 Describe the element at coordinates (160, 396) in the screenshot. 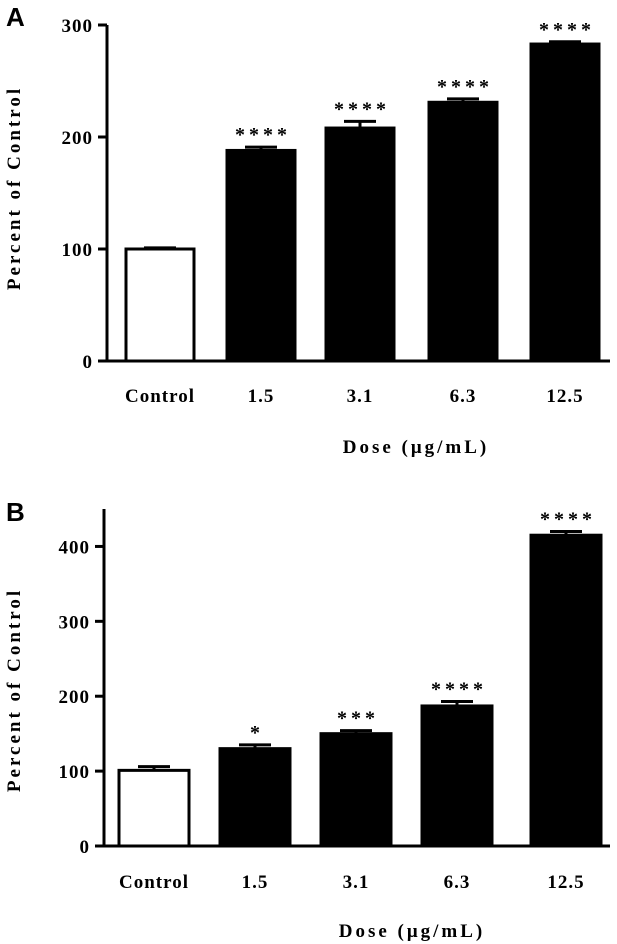

I see `panel-a-x-tick-label: Control` at that location.